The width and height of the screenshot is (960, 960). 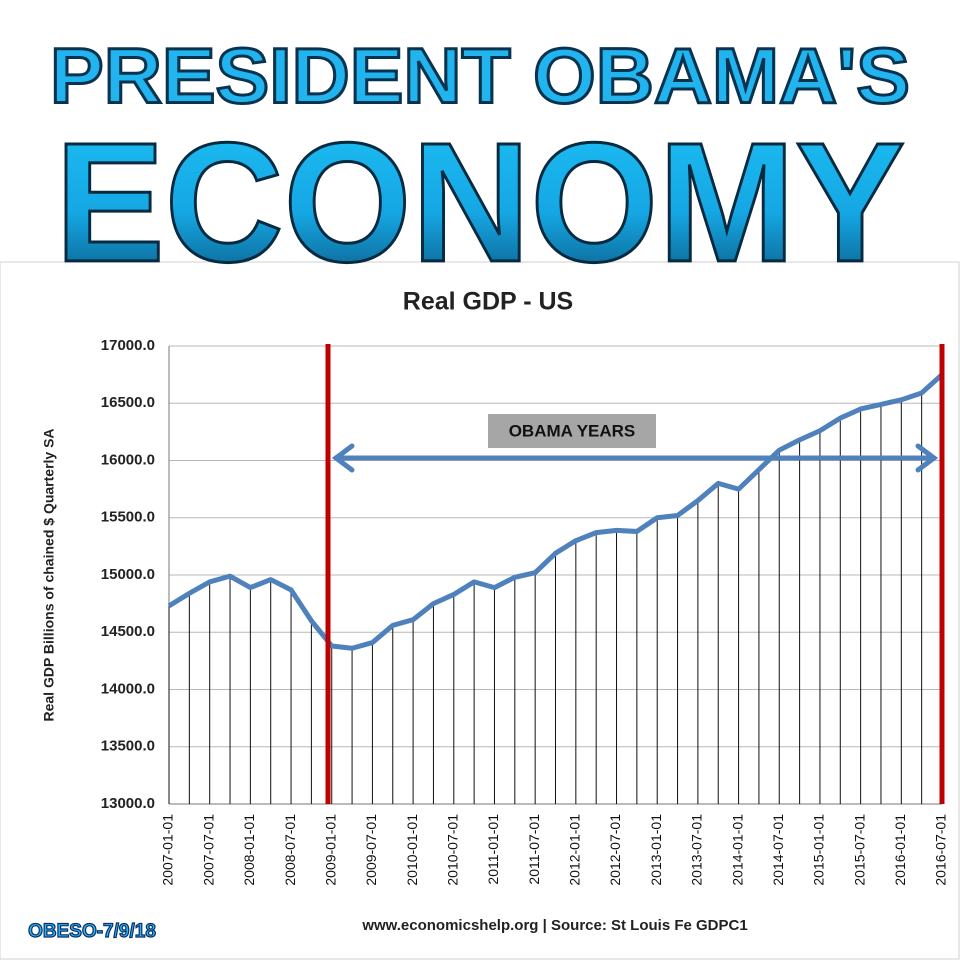 I want to click on x-tick-label: 2016-07-01, so click(x=941, y=850).